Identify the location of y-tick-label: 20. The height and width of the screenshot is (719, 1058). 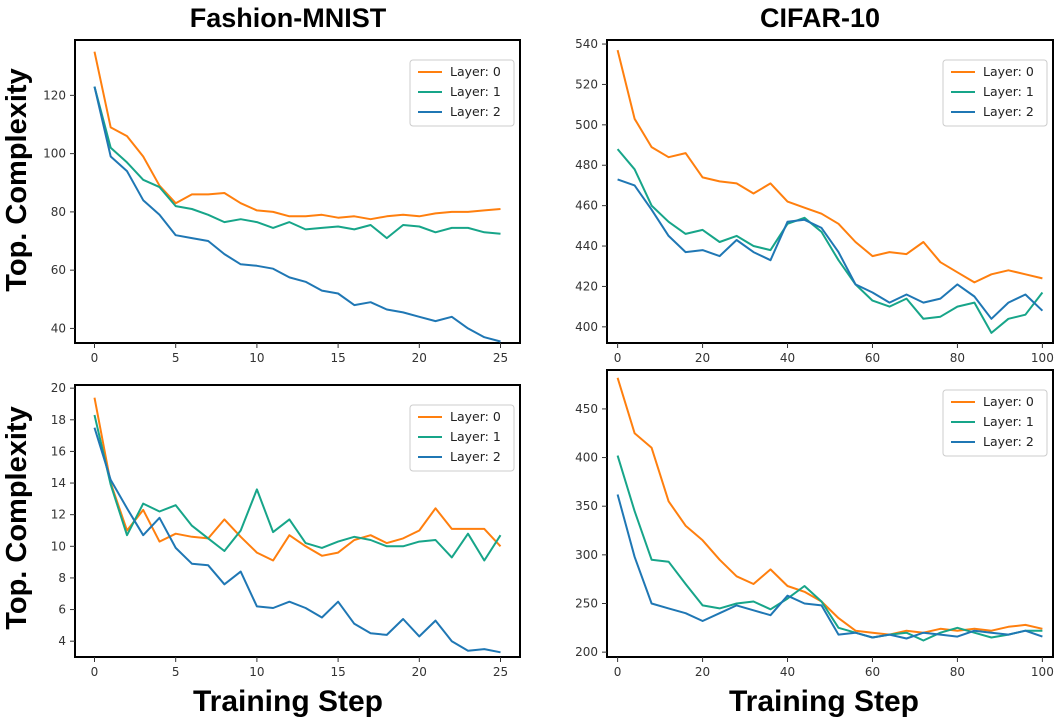
(58, 388).